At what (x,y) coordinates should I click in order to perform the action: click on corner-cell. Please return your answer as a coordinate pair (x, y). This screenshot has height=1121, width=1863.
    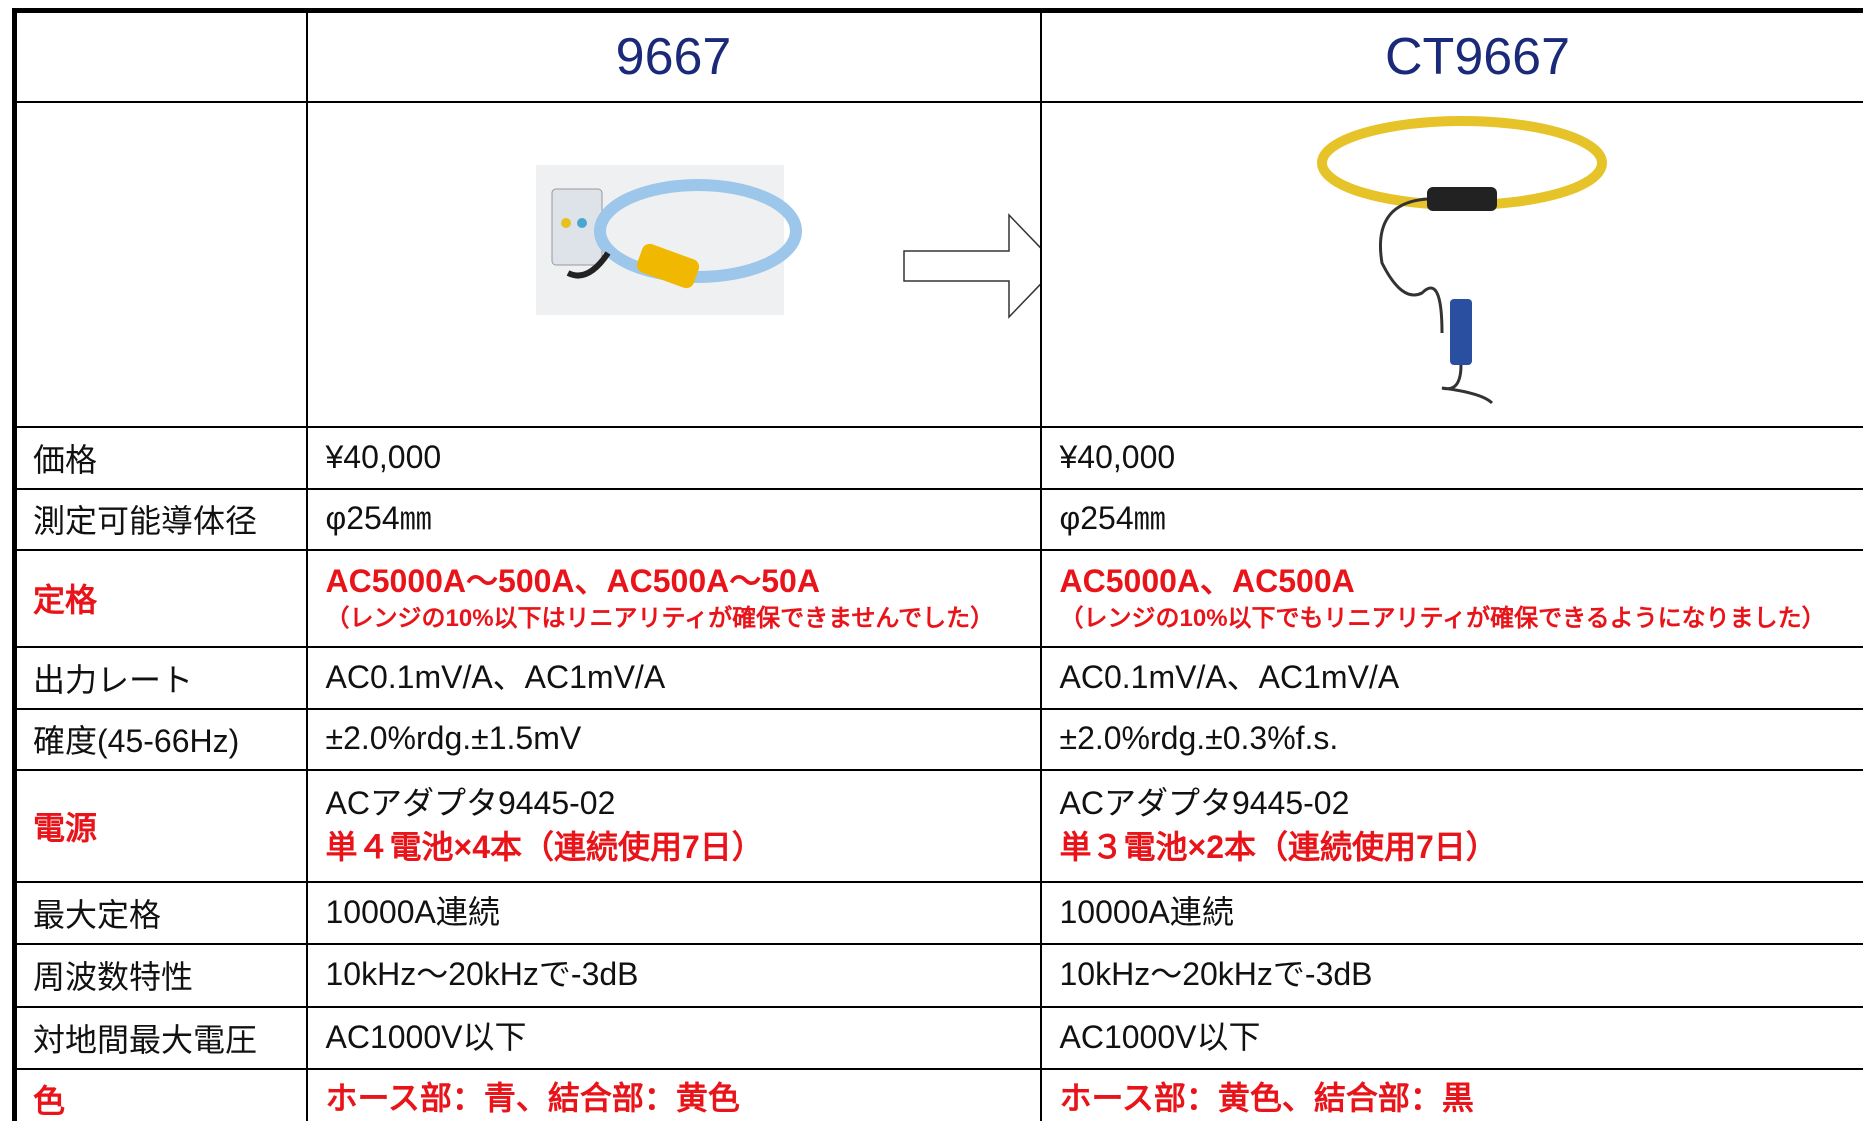
    Looking at the image, I should click on (160, 55).